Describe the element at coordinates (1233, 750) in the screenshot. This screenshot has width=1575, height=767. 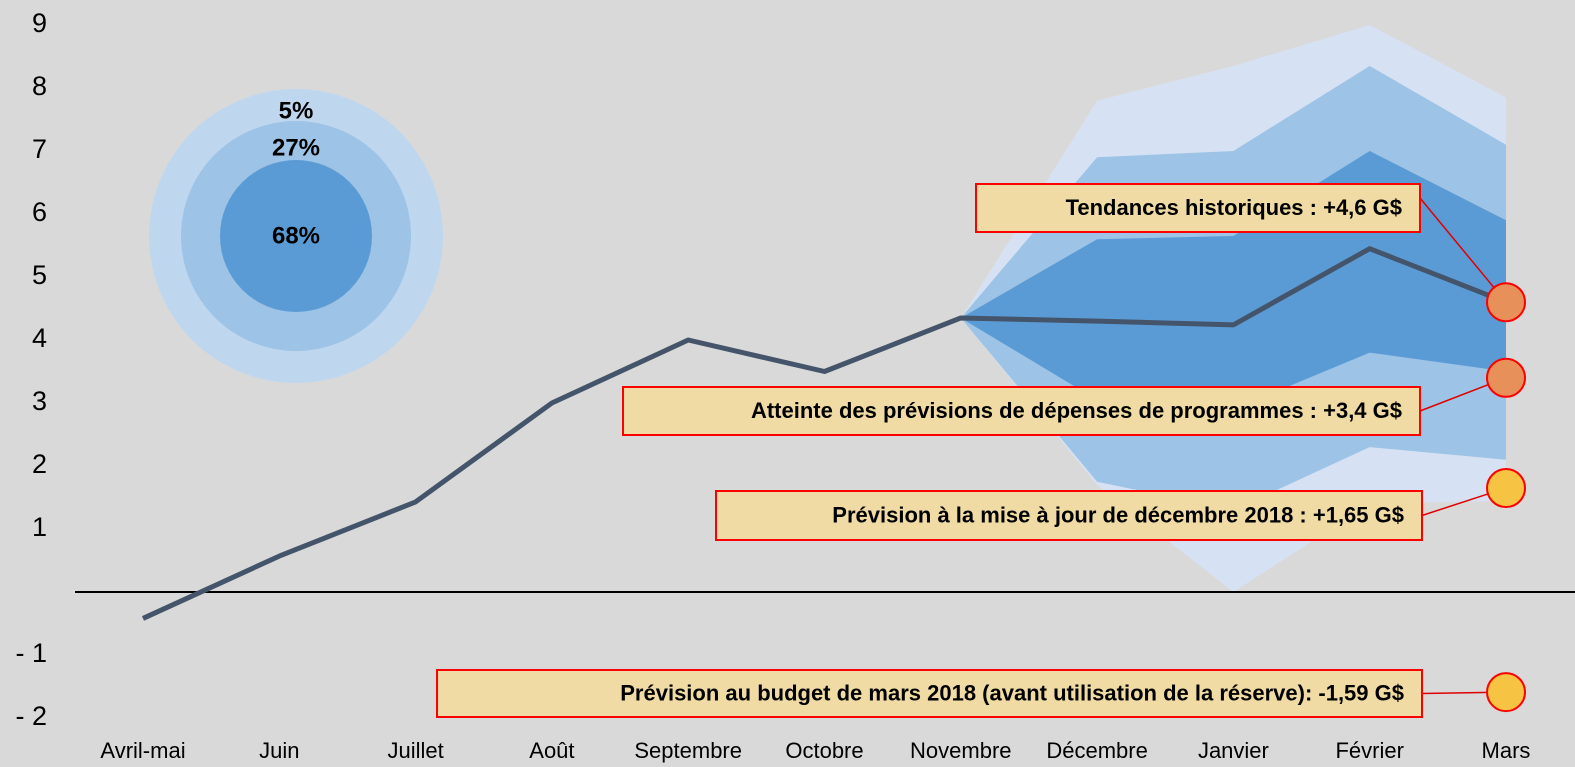
I see `x-tick-label: Janvier` at that location.